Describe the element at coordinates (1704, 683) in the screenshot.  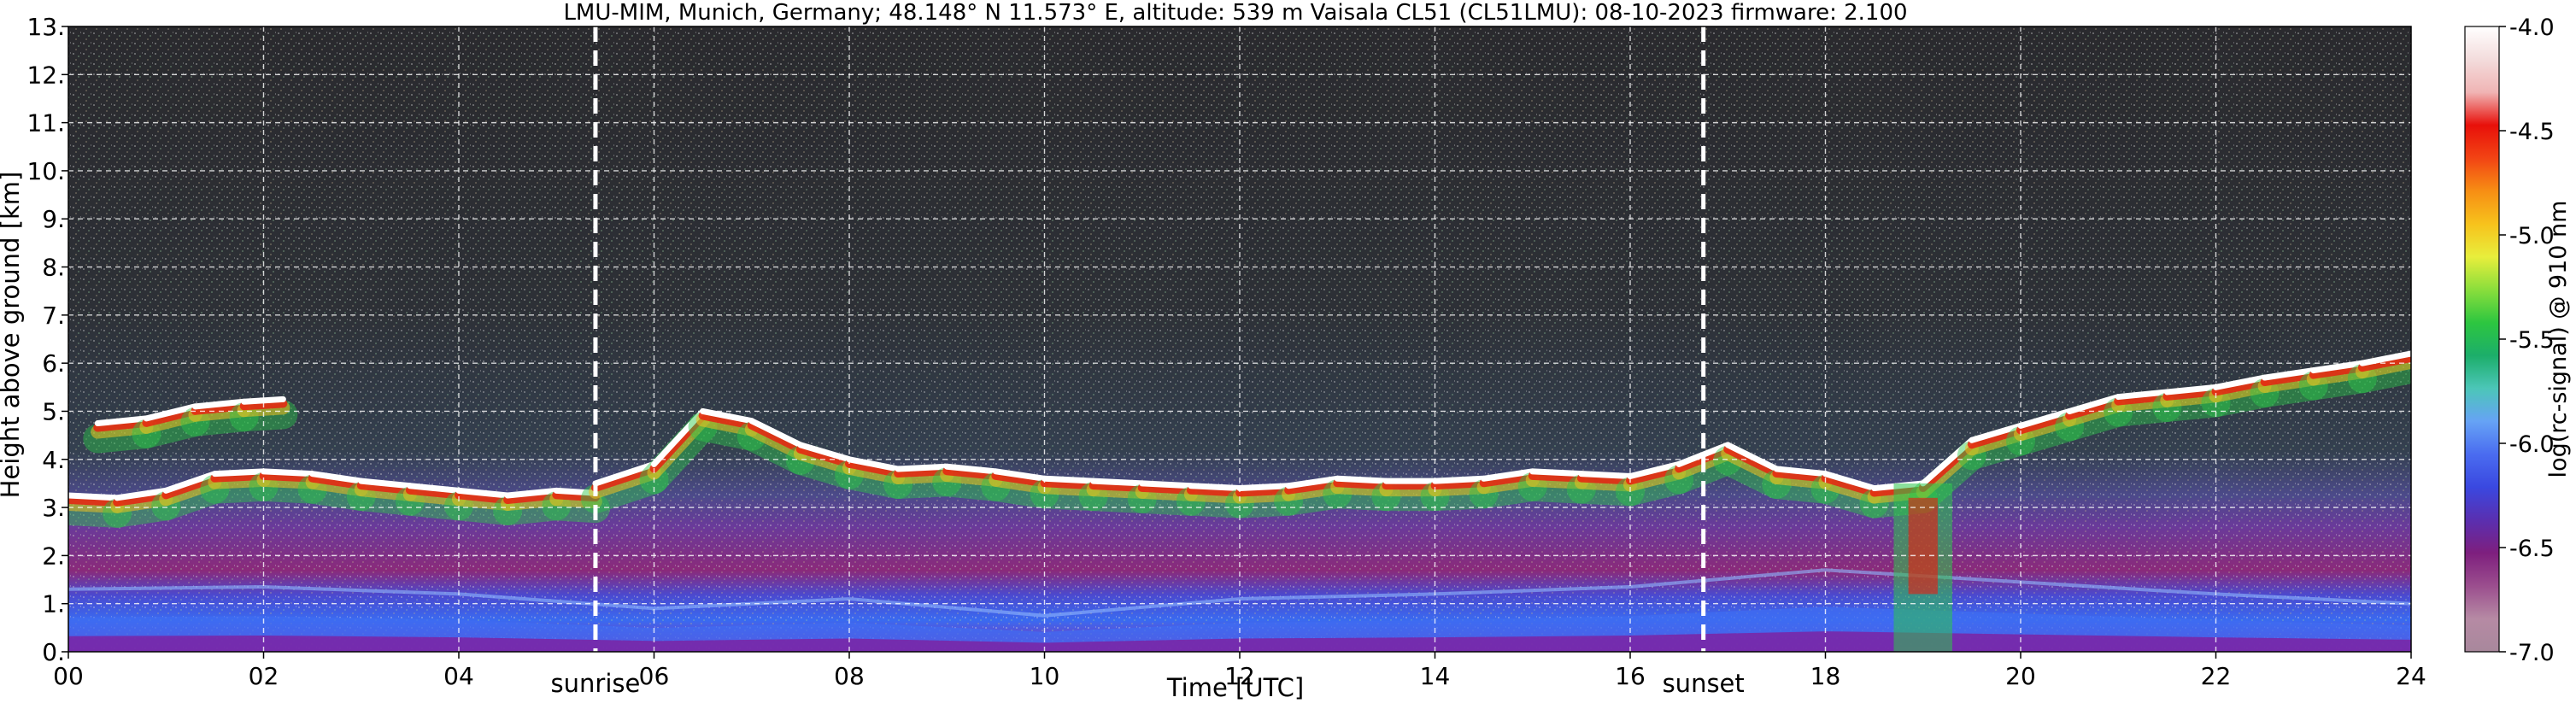
I see `event-label: sunset` at that location.